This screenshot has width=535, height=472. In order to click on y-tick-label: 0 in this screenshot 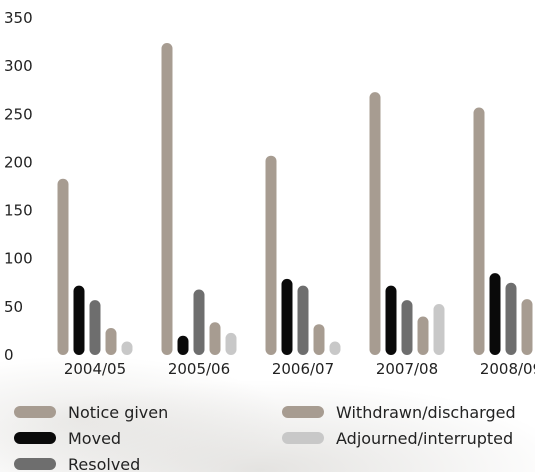, I will do `click(9, 355)`.